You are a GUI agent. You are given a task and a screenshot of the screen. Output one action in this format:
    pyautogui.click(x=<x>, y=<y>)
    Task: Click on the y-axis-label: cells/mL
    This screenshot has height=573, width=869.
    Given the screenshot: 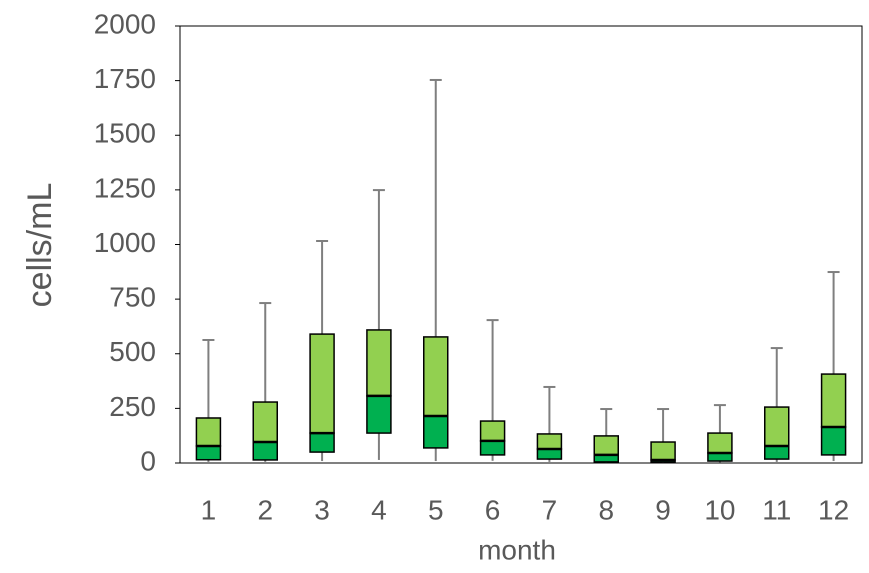 What is the action you would take?
    pyautogui.click(x=40, y=245)
    